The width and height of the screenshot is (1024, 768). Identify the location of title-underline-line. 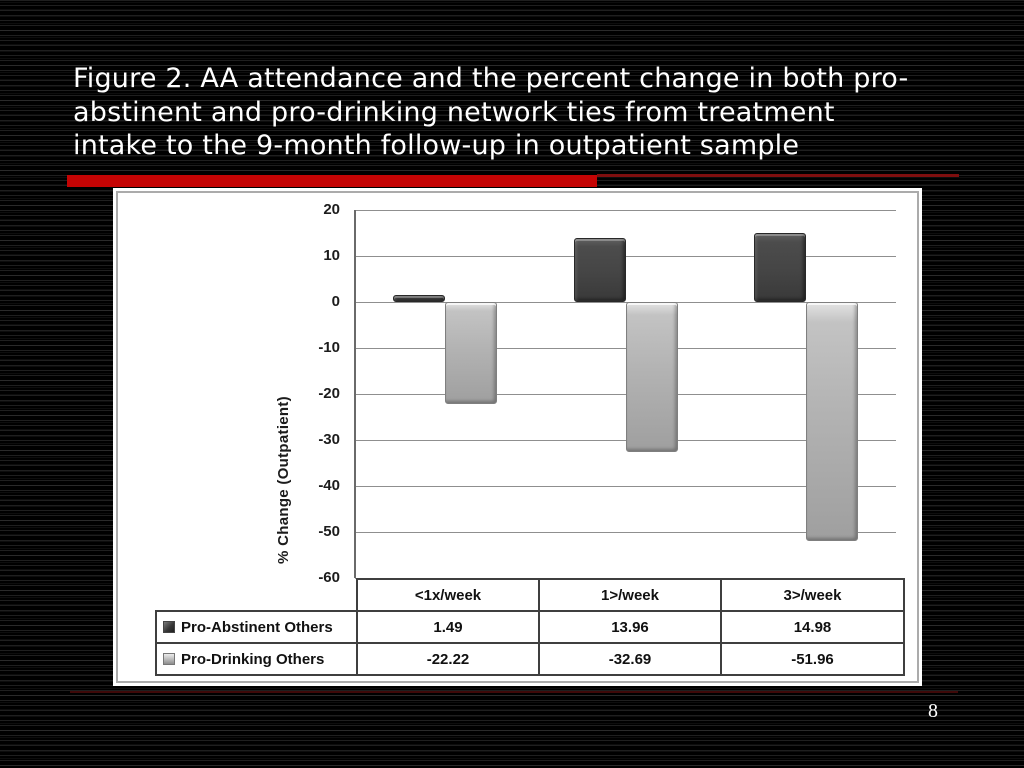
(778, 175).